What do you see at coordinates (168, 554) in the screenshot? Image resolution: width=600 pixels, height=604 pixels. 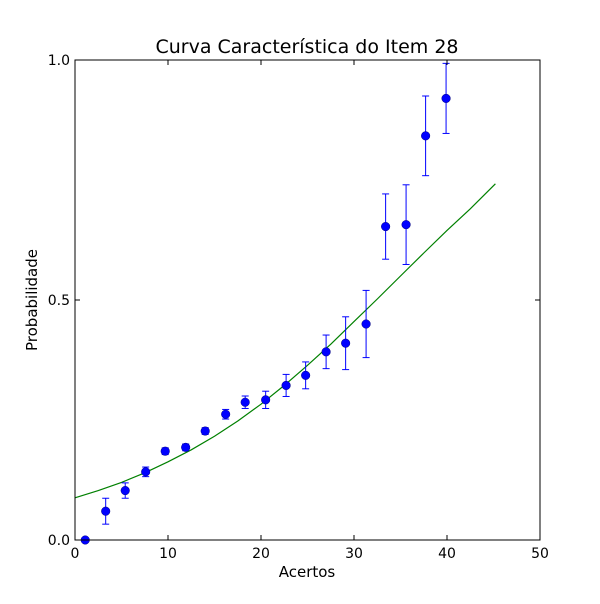 I see `x-tick-label: 10` at bounding box center [168, 554].